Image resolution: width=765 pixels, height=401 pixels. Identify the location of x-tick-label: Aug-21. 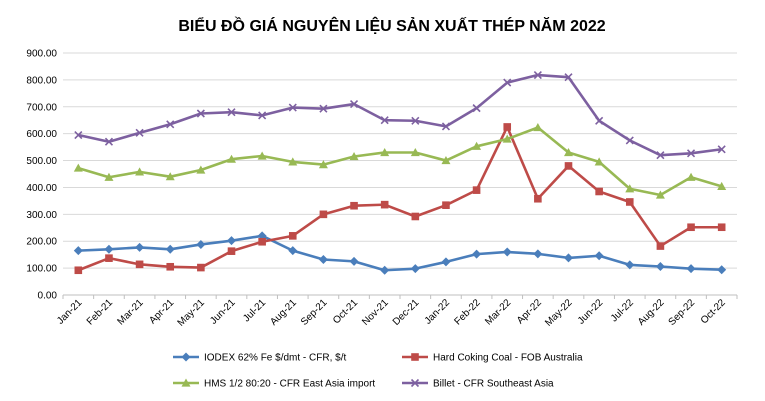
(283, 312).